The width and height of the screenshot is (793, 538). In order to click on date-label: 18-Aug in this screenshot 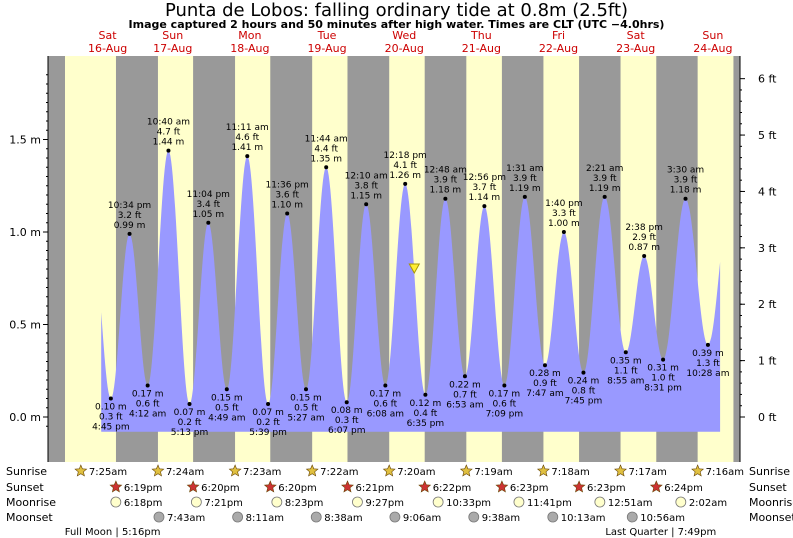, I will do `click(249, 48)`.